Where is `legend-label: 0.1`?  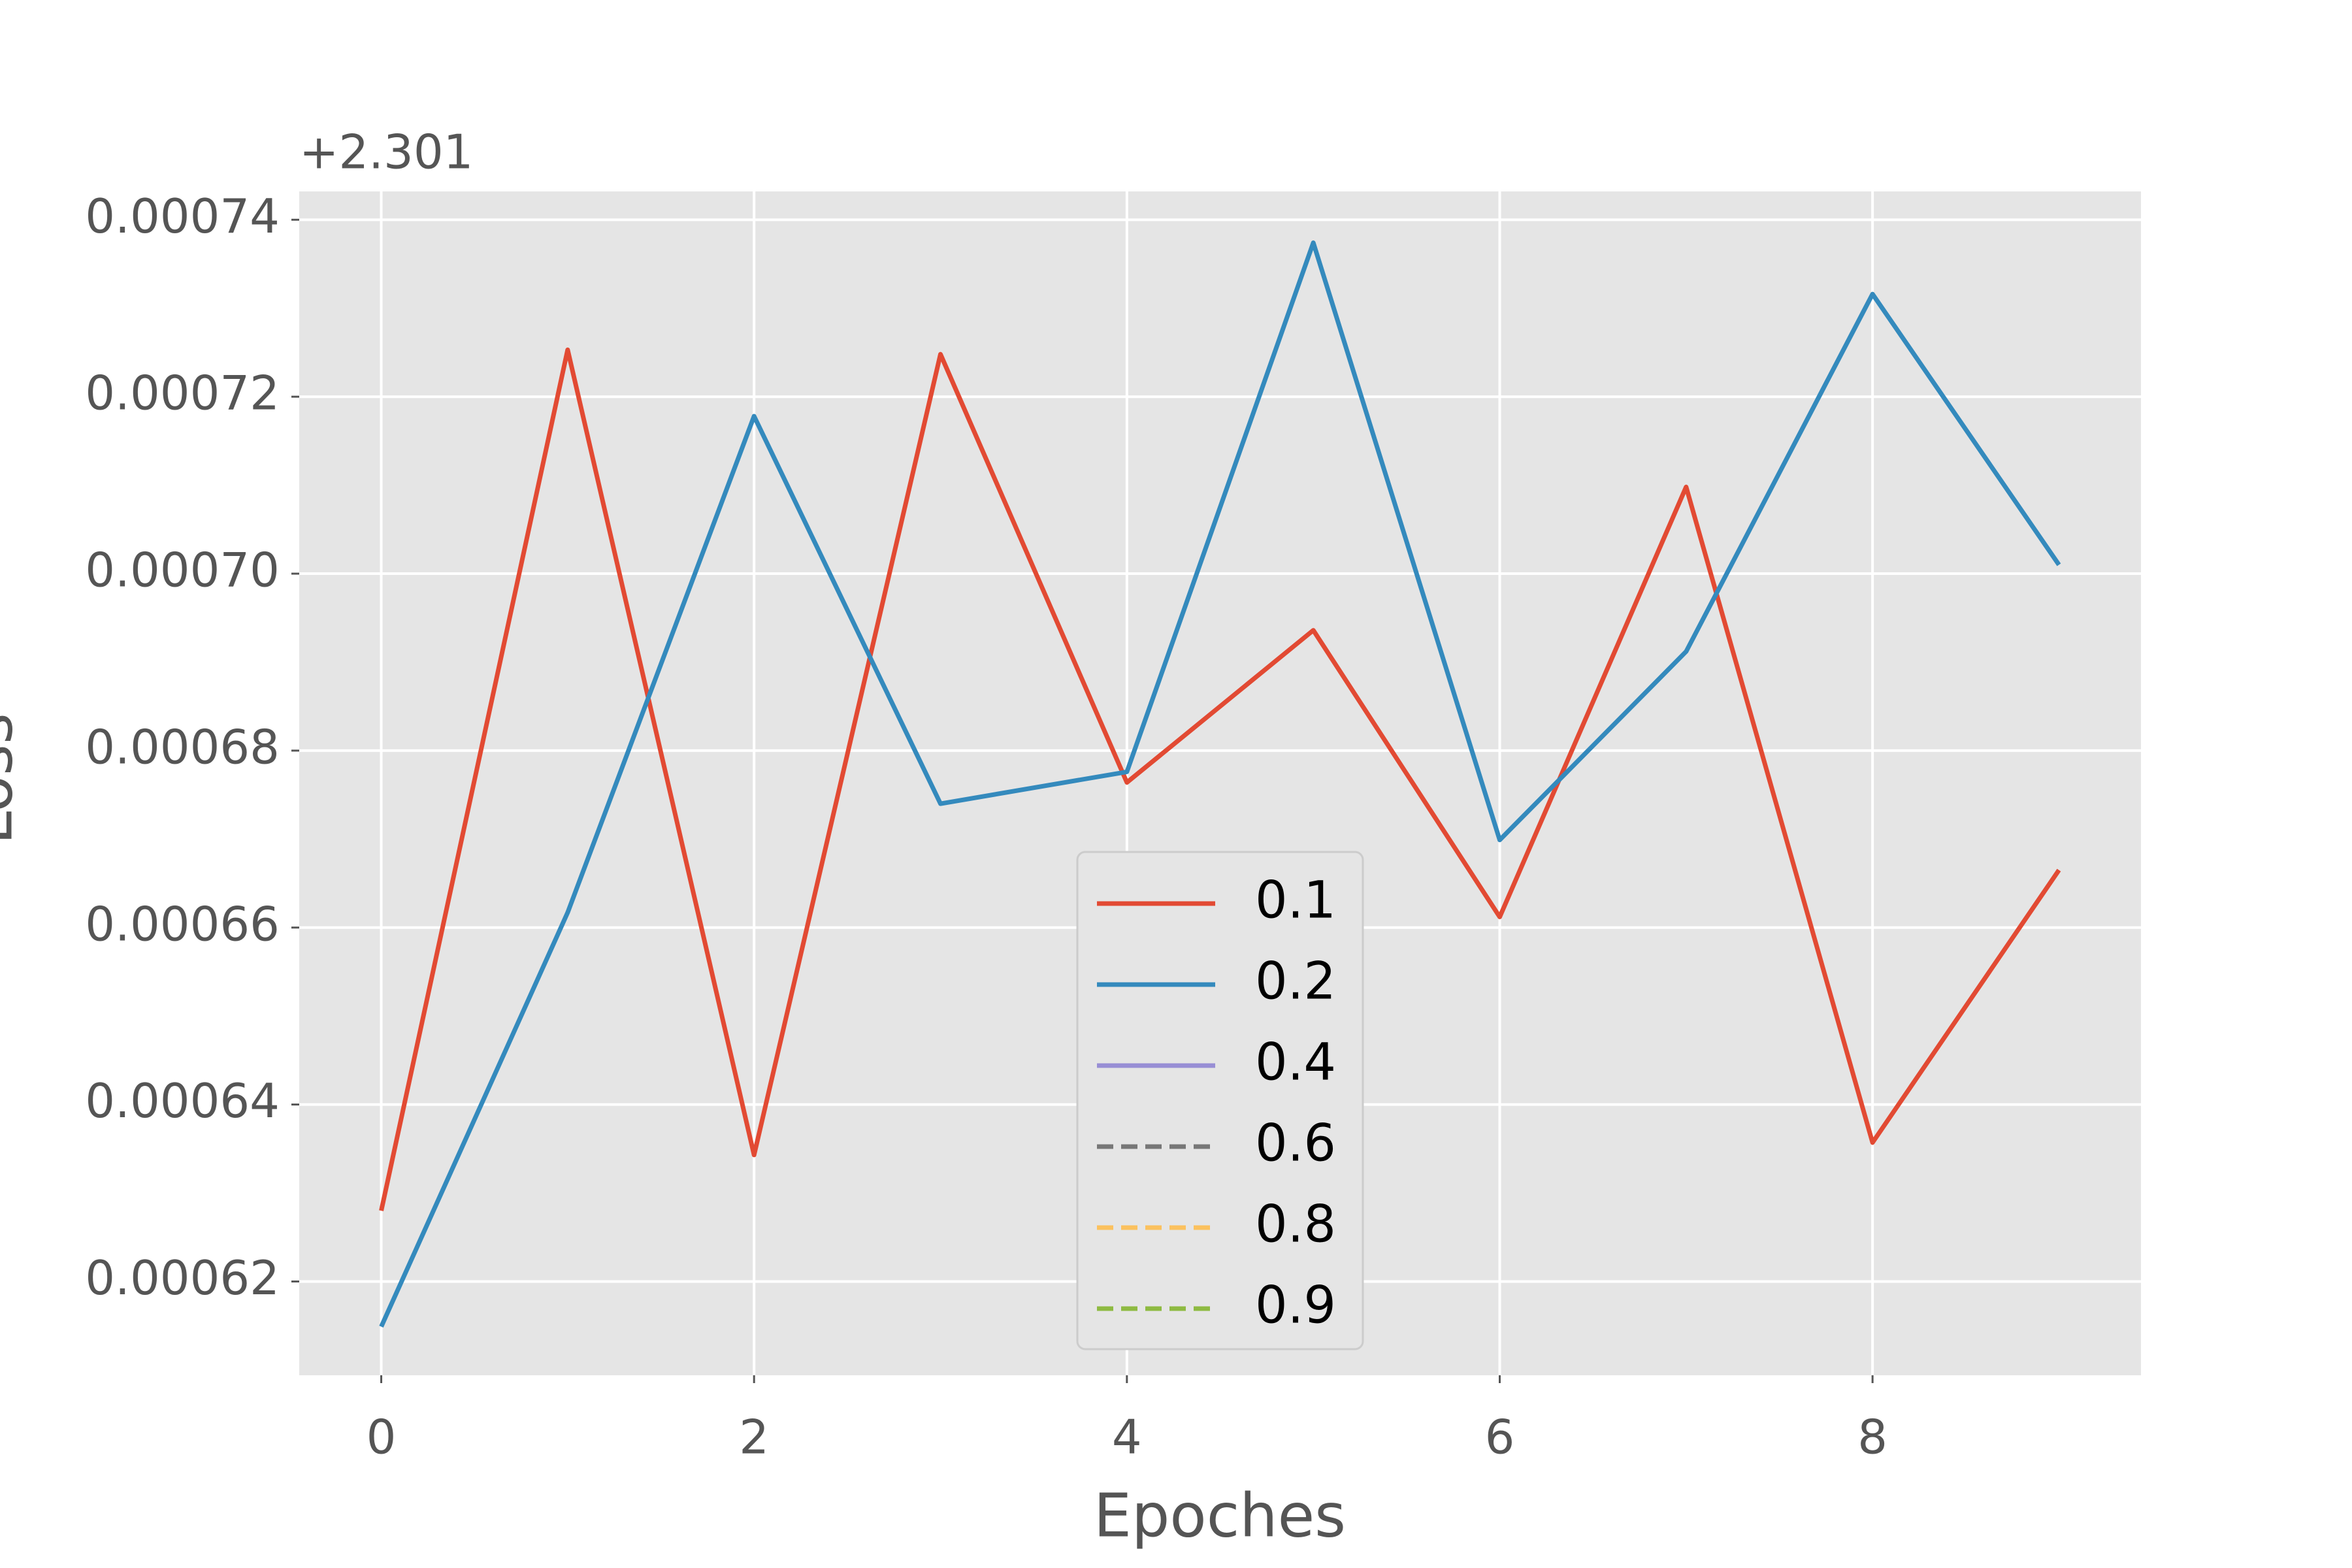
legend-label: 0.1 is located at coordinates (1295, 900).